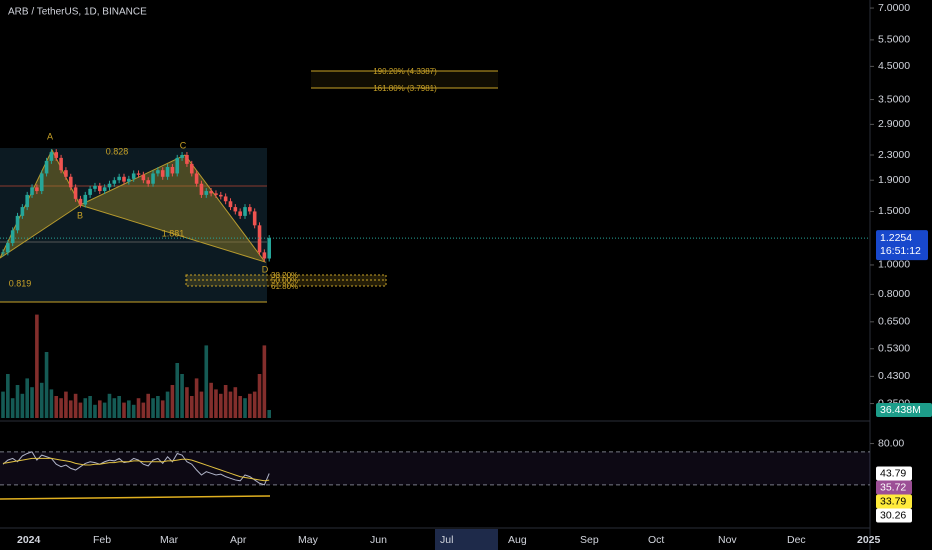  I want to click on volume-tag, so click(904, 409).